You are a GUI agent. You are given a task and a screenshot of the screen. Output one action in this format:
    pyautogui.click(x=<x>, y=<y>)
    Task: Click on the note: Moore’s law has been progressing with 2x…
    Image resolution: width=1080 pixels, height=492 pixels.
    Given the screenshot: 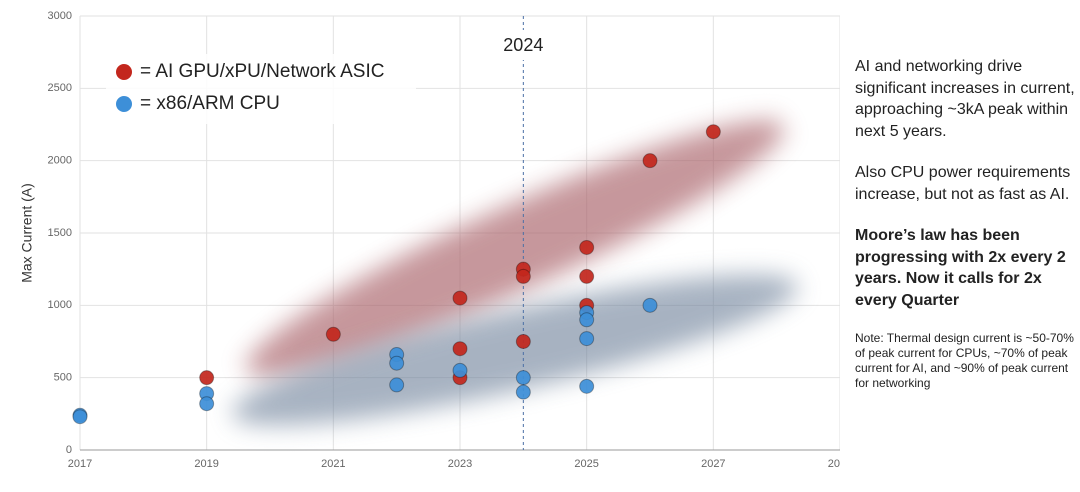 What is the action you would take?
    pyautogui.click(x=960, y=268)
    